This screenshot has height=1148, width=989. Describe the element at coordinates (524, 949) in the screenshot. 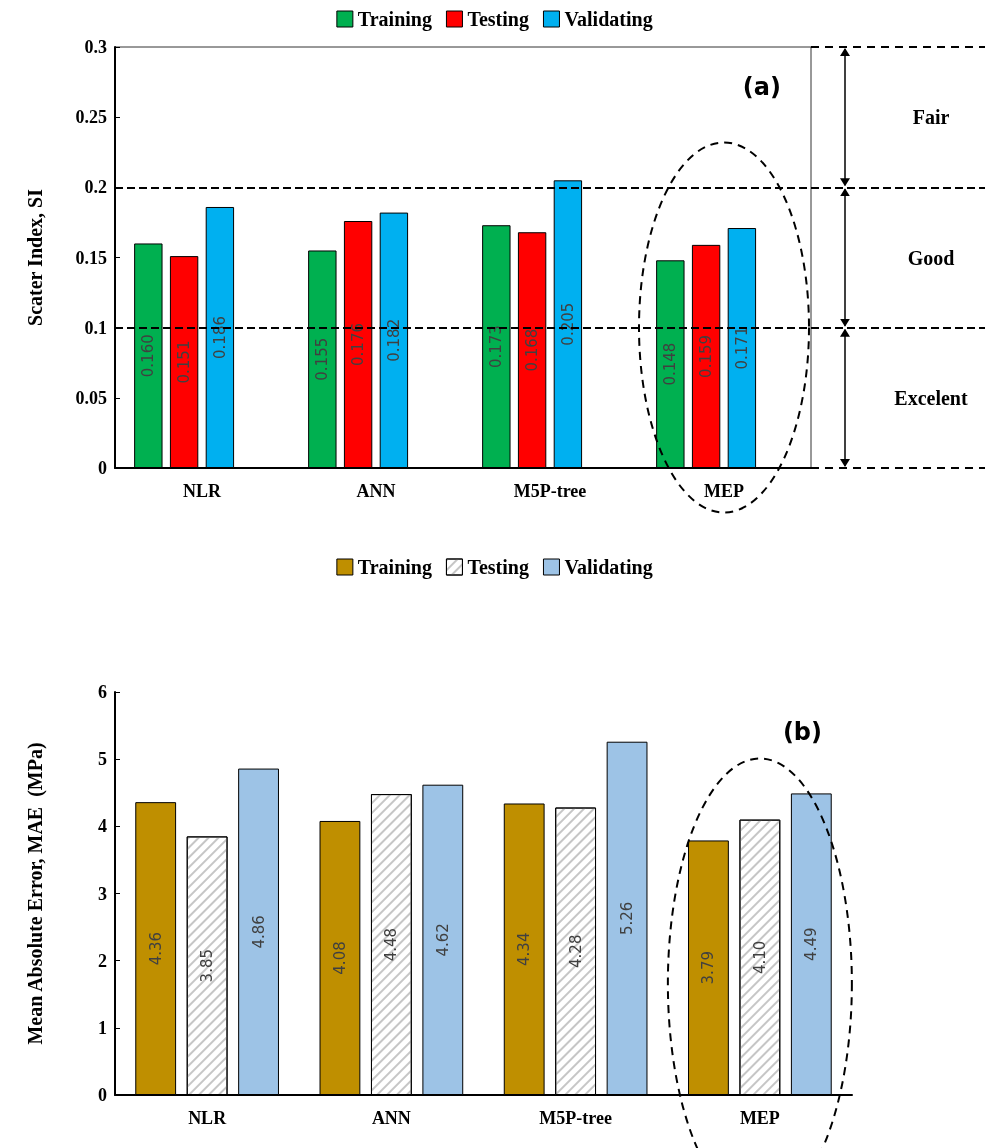

I see `data-label: 4.34` at that location.